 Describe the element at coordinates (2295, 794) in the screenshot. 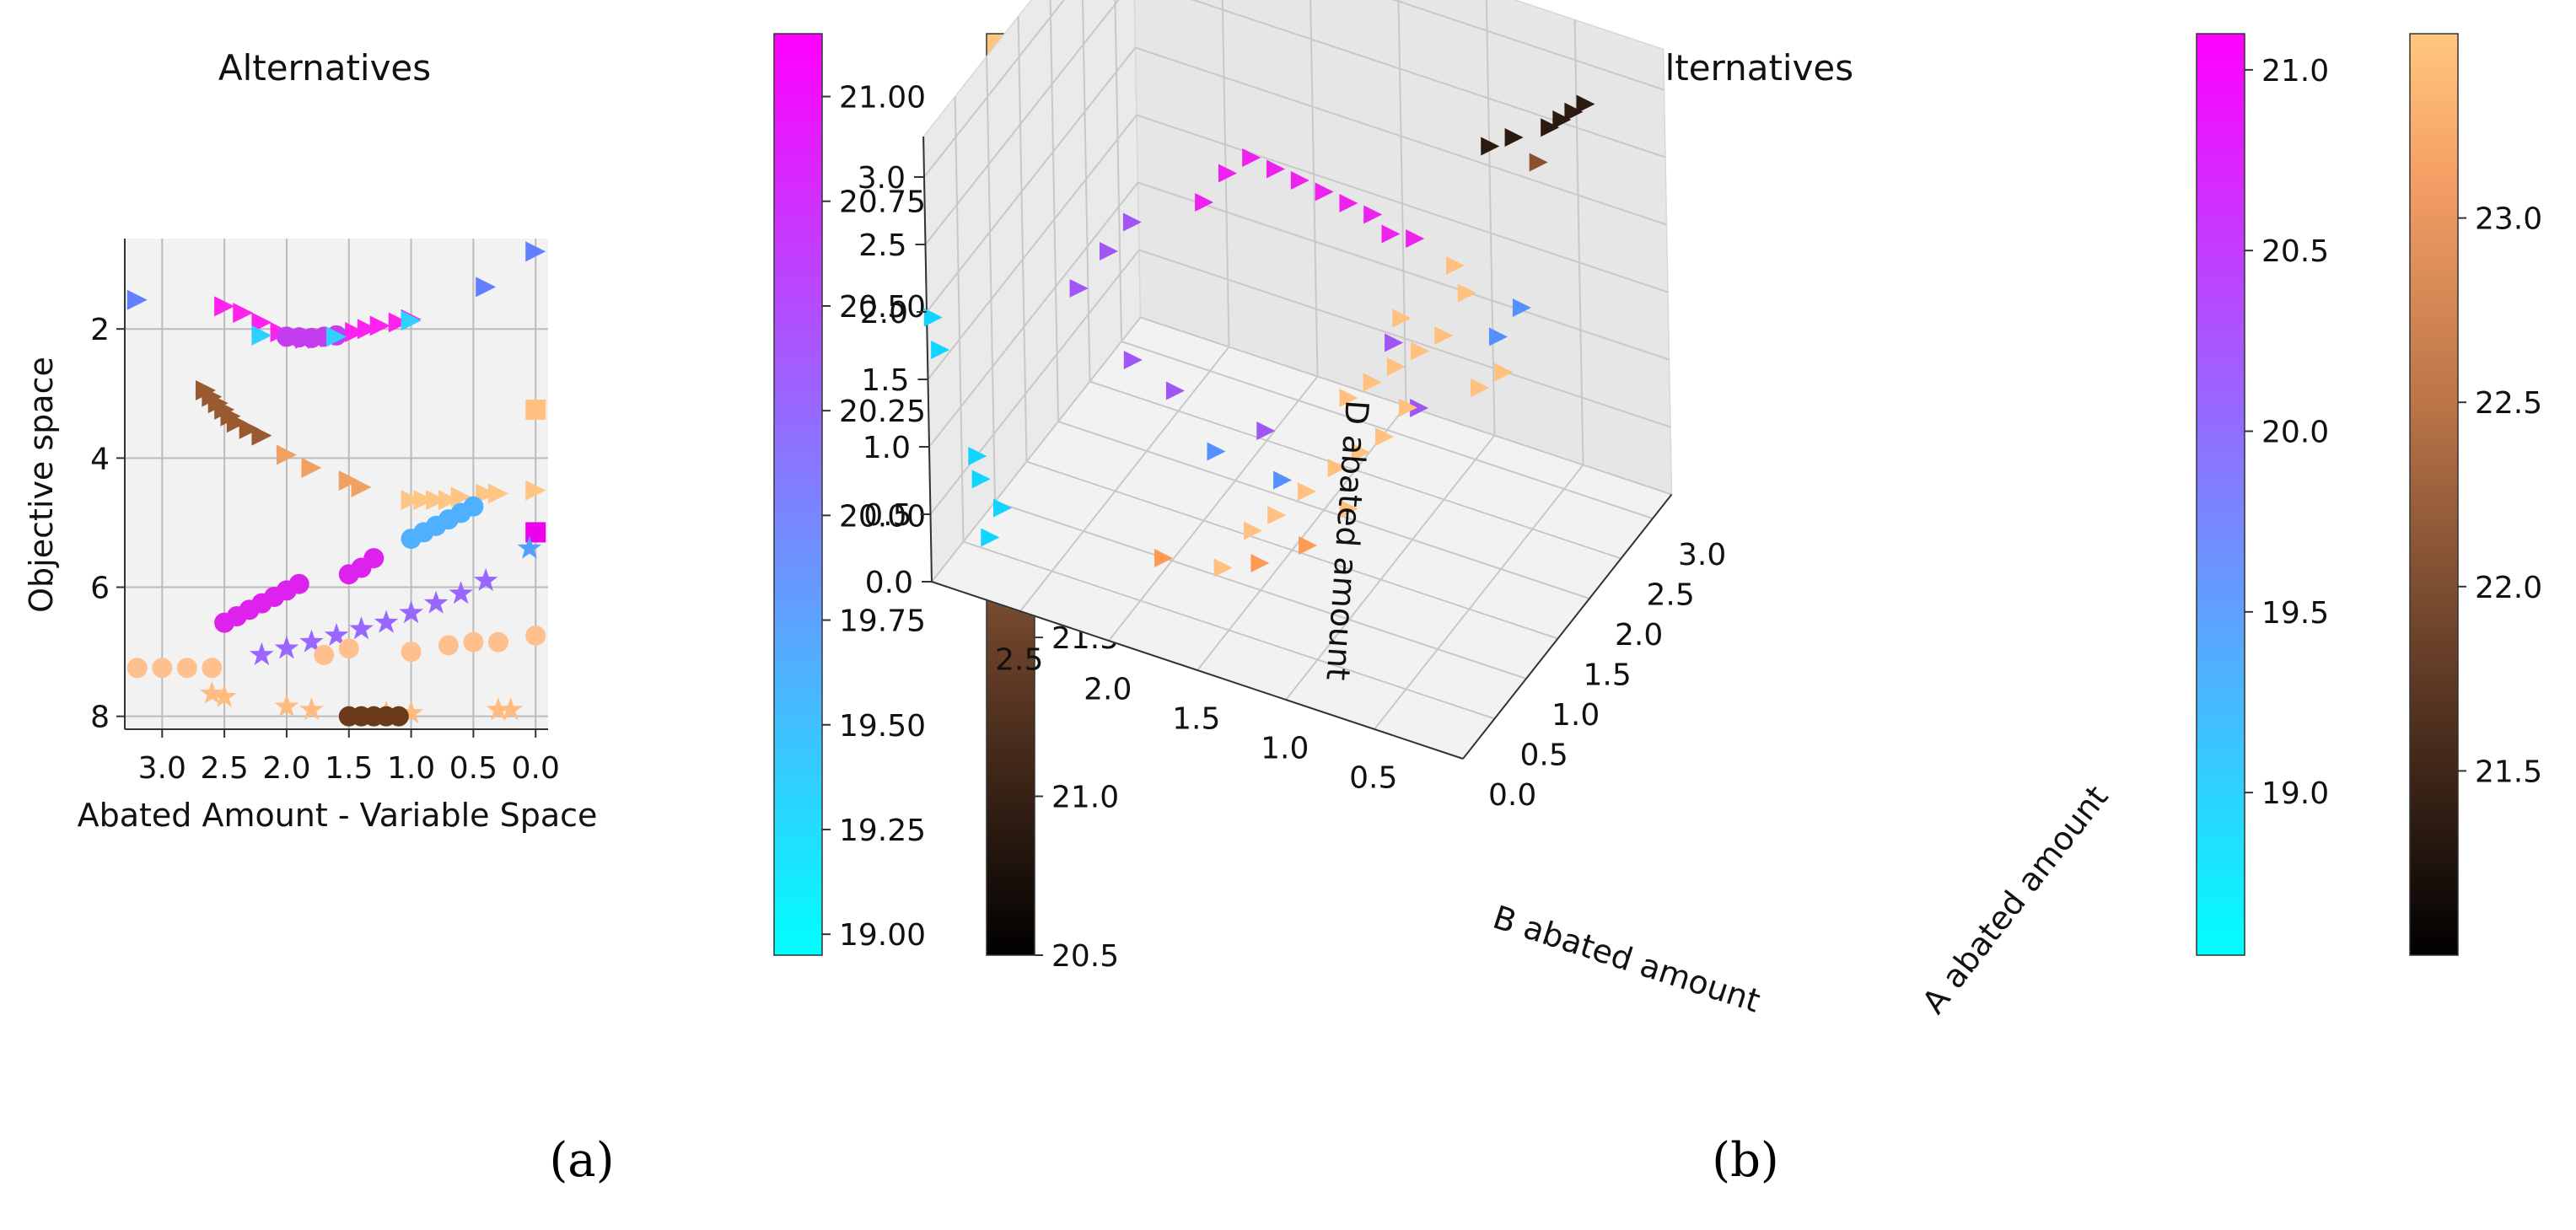

I see `colorbar-tick-label: 19.0` at that location.